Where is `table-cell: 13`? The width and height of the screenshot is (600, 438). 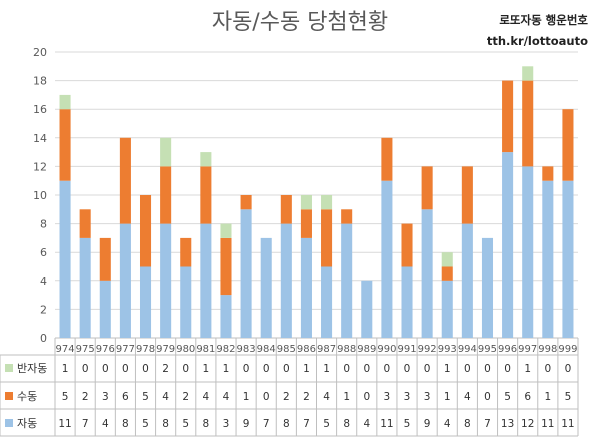 table-cell: 13 is located at coordinates (507, 424).